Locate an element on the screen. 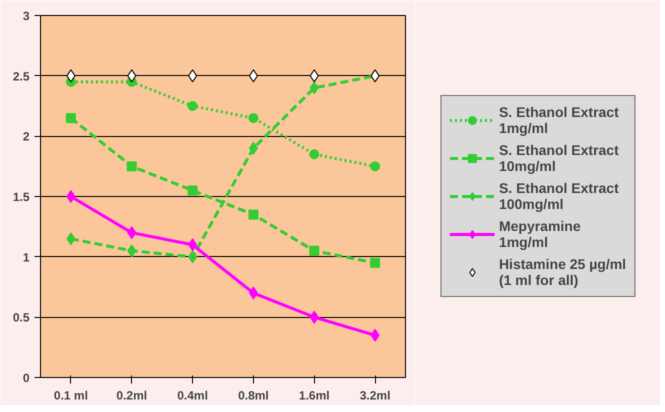 This screenshot has height=412, width=665. x-tick-label: 0.4ml is located at coordinates (192, 395).